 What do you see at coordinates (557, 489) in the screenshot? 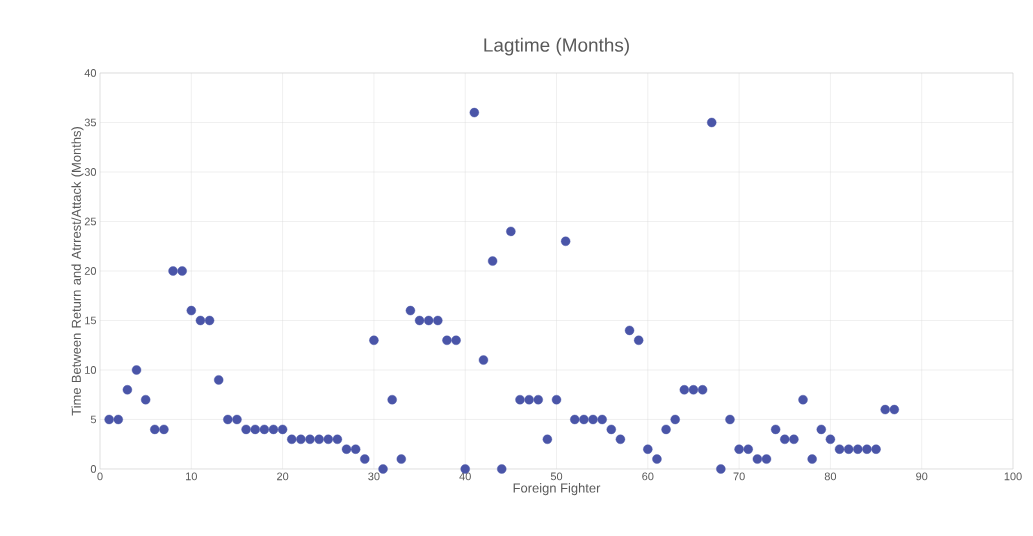
I see `x-axis-title: Foreign Fighter` at bounding box center [557, 489].